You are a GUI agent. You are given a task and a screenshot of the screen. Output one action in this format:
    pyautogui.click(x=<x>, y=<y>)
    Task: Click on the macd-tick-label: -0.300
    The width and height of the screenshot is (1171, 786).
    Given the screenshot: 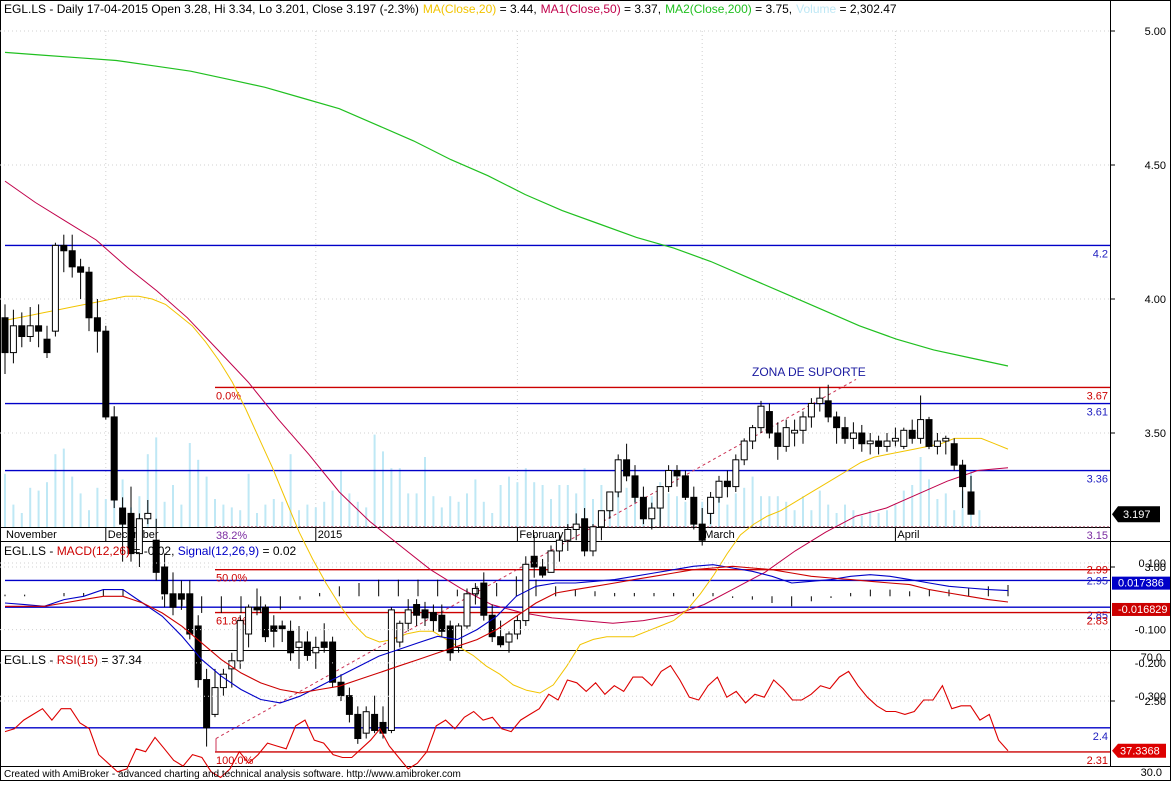 What is the action you would take?
    pyautogui.click(x=1150, y=697)
    